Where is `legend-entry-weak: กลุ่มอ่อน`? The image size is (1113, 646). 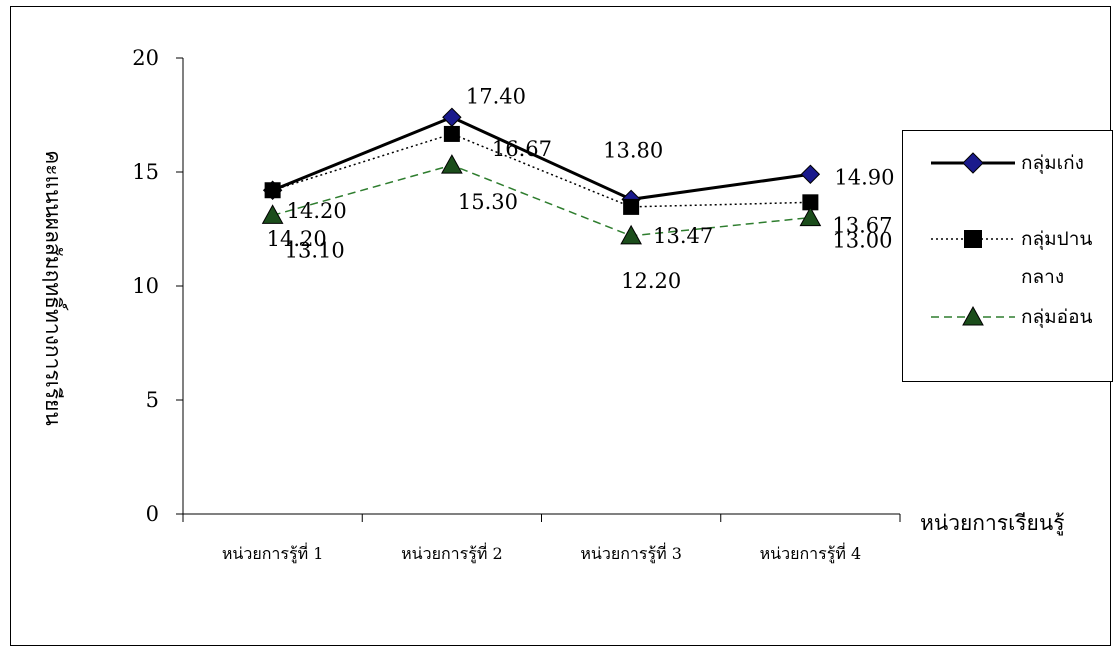
legend-entry-weak: กลุ่มอ่อน is located at coordinates (1008, 319).